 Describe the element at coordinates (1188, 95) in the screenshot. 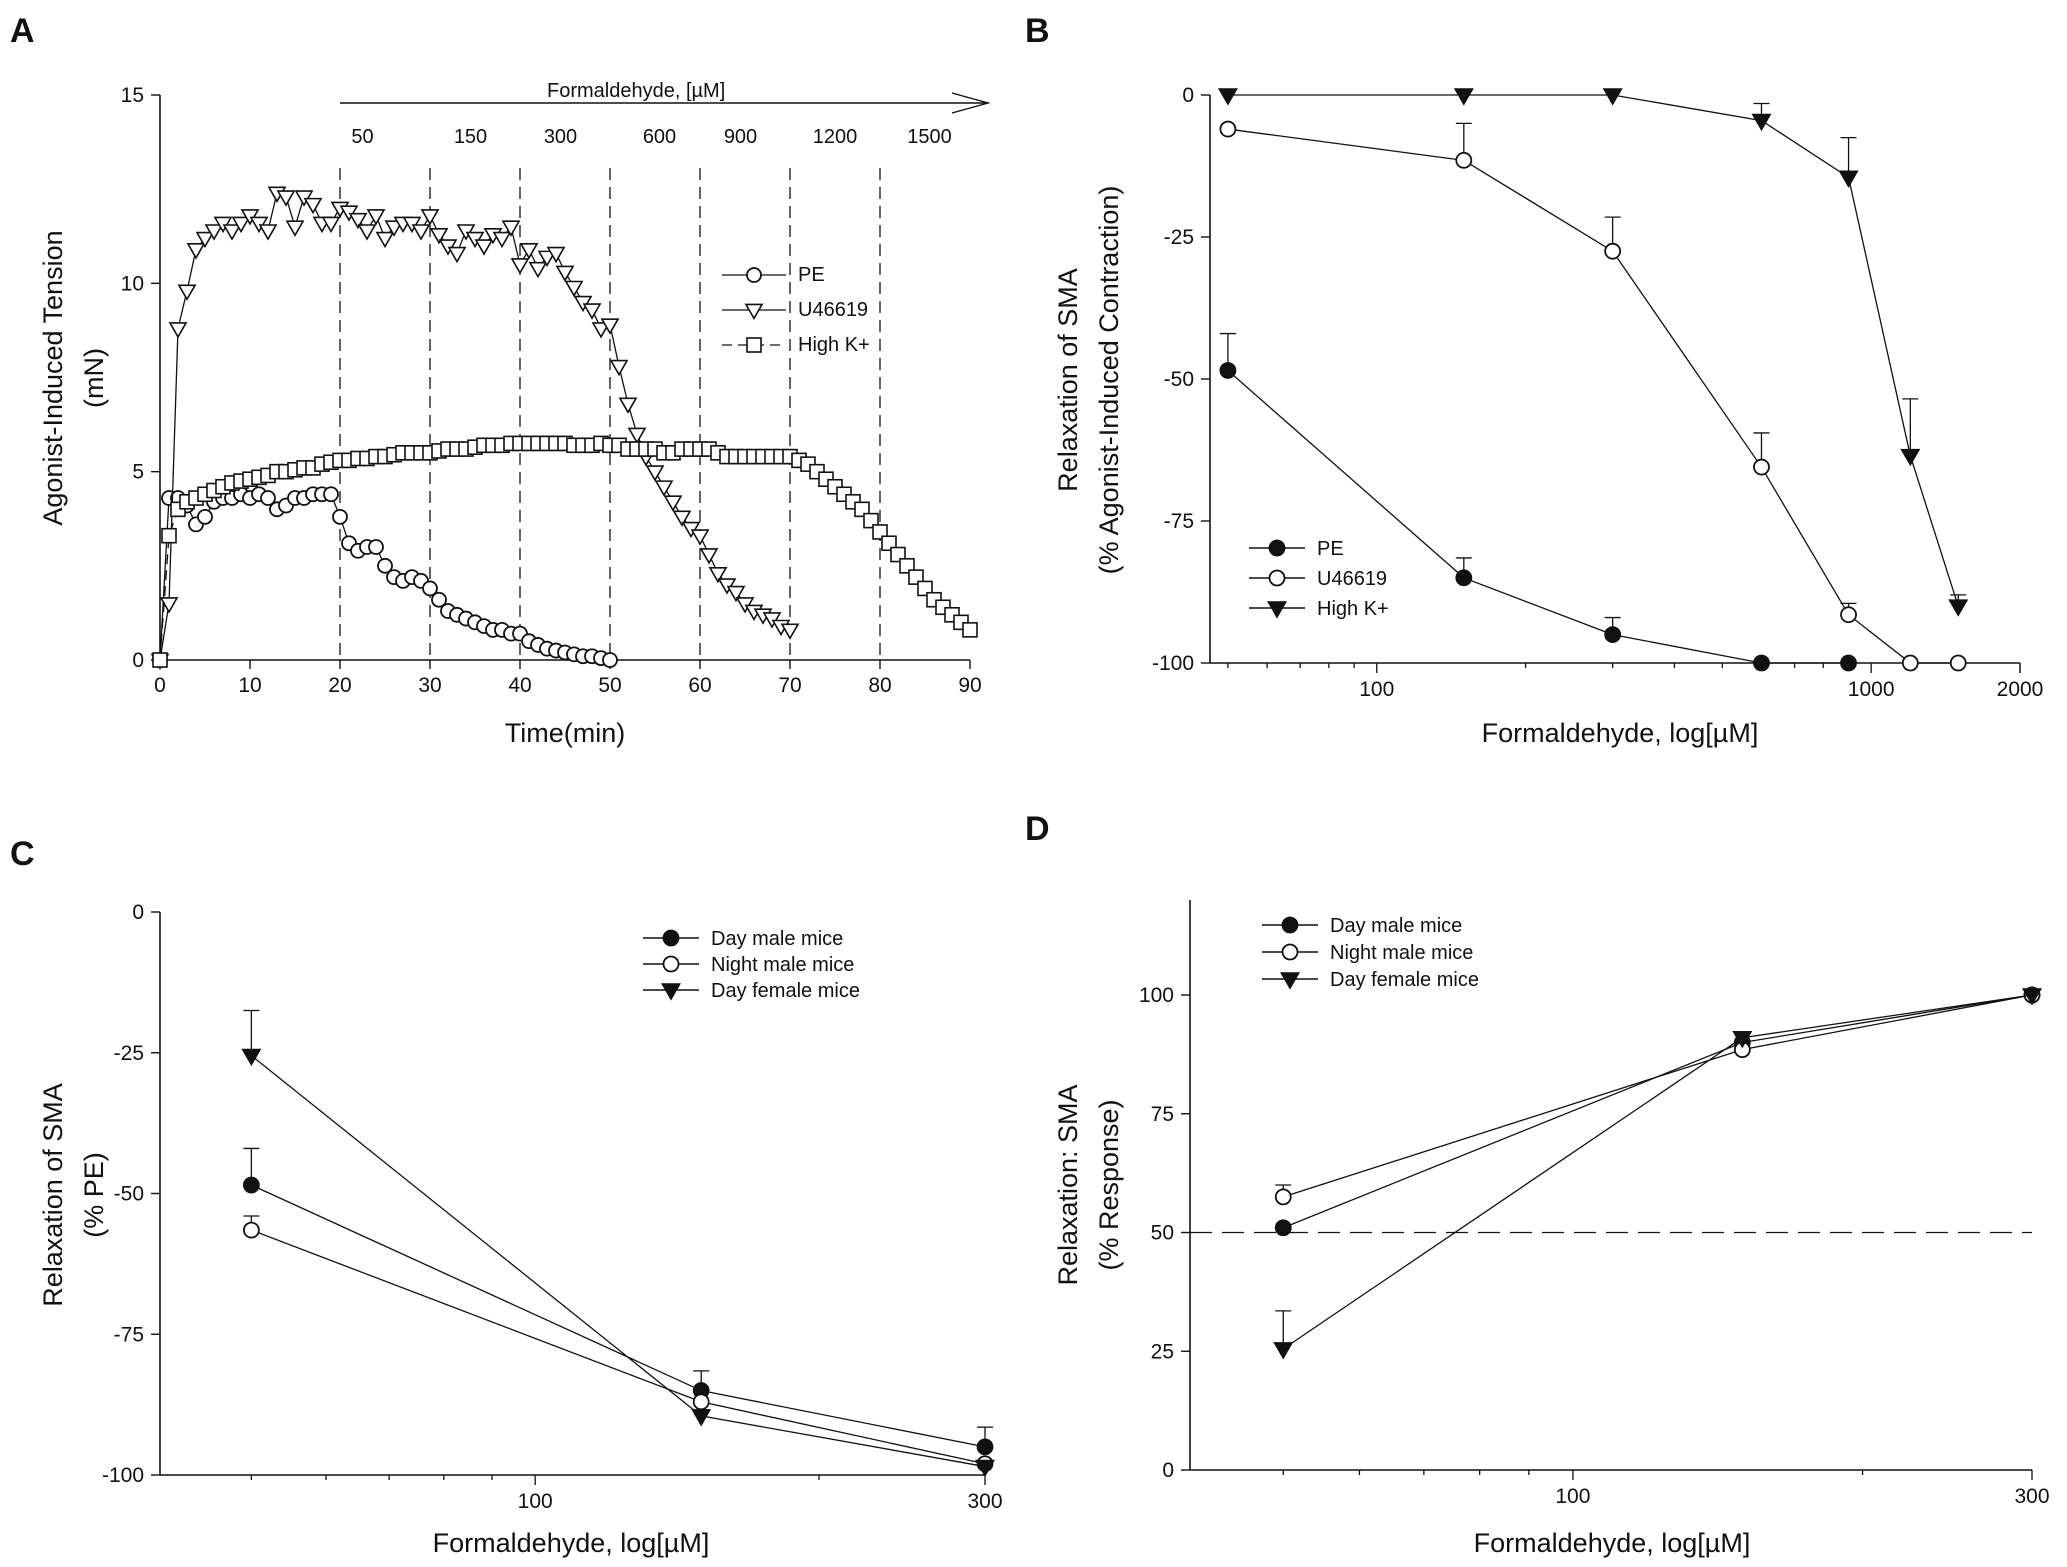

I see `y-tick-label: 0` at that location.